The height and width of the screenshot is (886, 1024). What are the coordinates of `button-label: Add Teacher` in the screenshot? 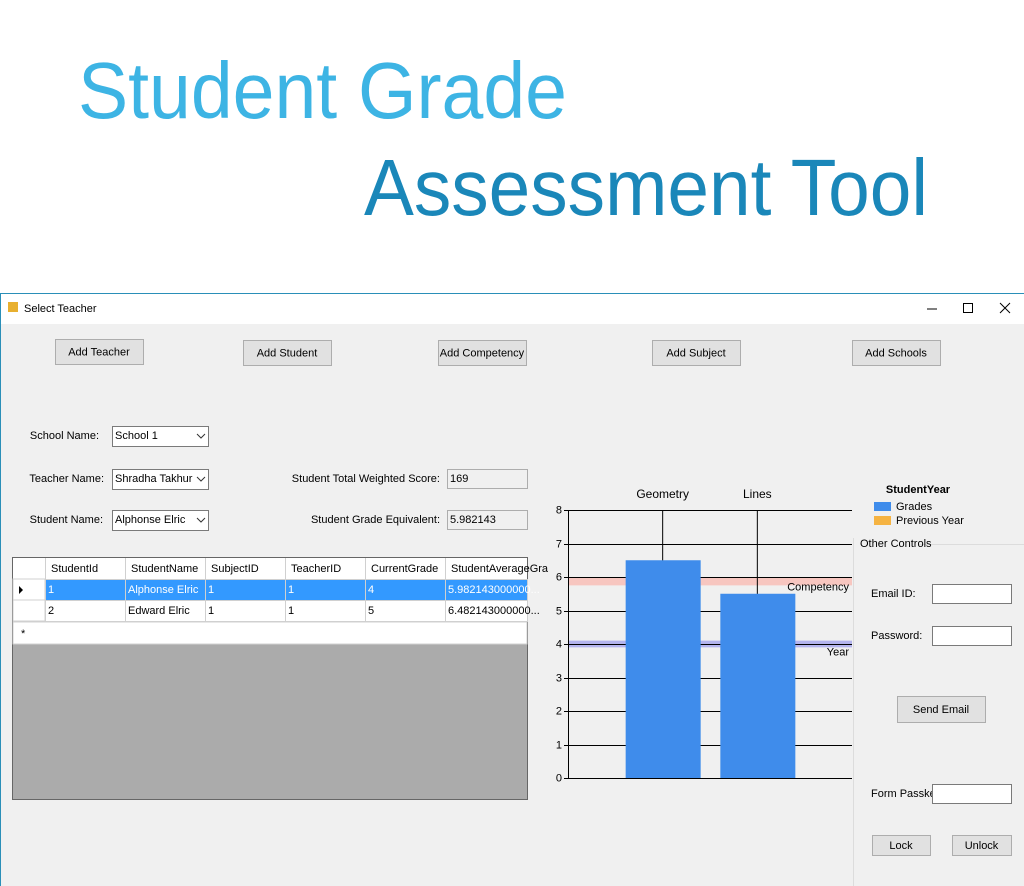 It's located at (99, 352).